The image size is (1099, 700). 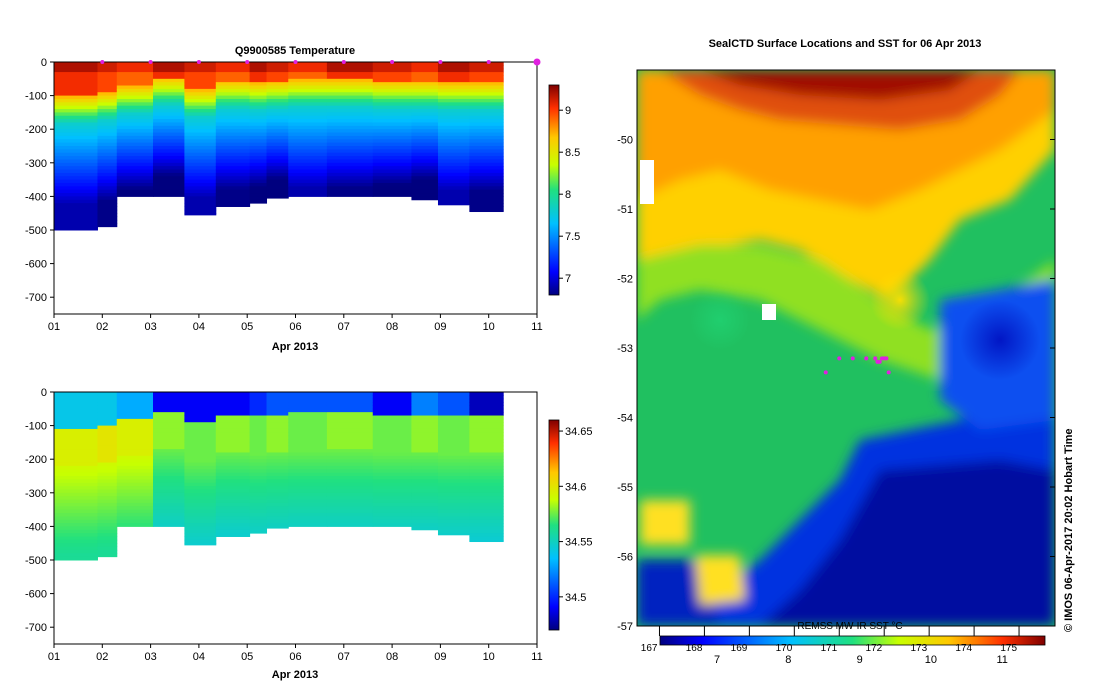 What do you see at coordinates (572, 153) in the screenshot?
I see `colorbar-tick-label: 8.5` at bounding box center [572, 153].